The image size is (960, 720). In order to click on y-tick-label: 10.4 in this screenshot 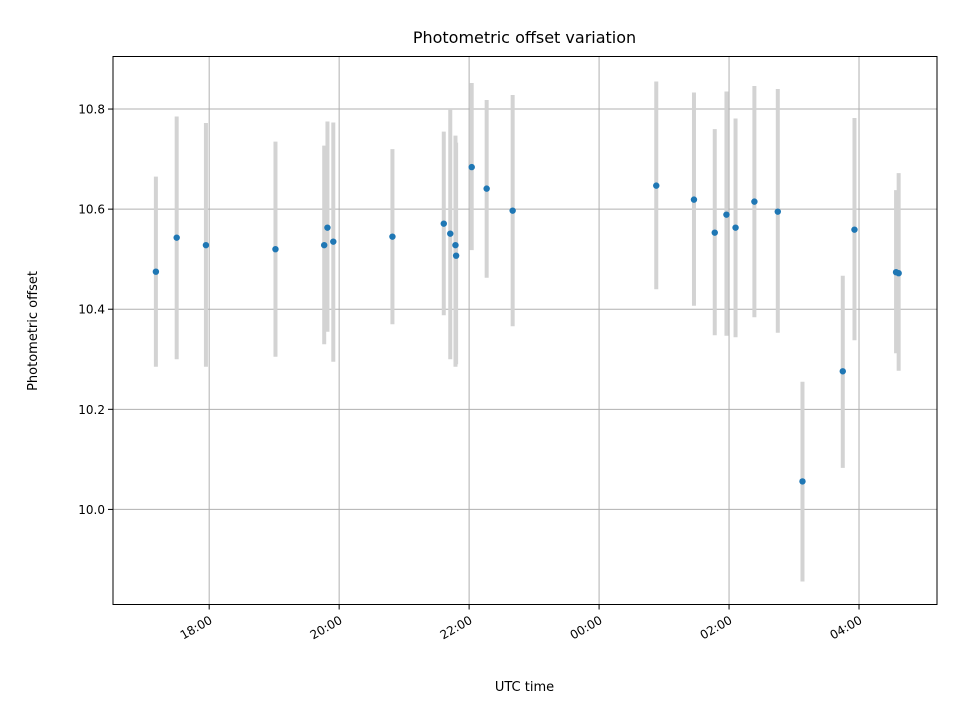, I will do `click(91, 310)`.